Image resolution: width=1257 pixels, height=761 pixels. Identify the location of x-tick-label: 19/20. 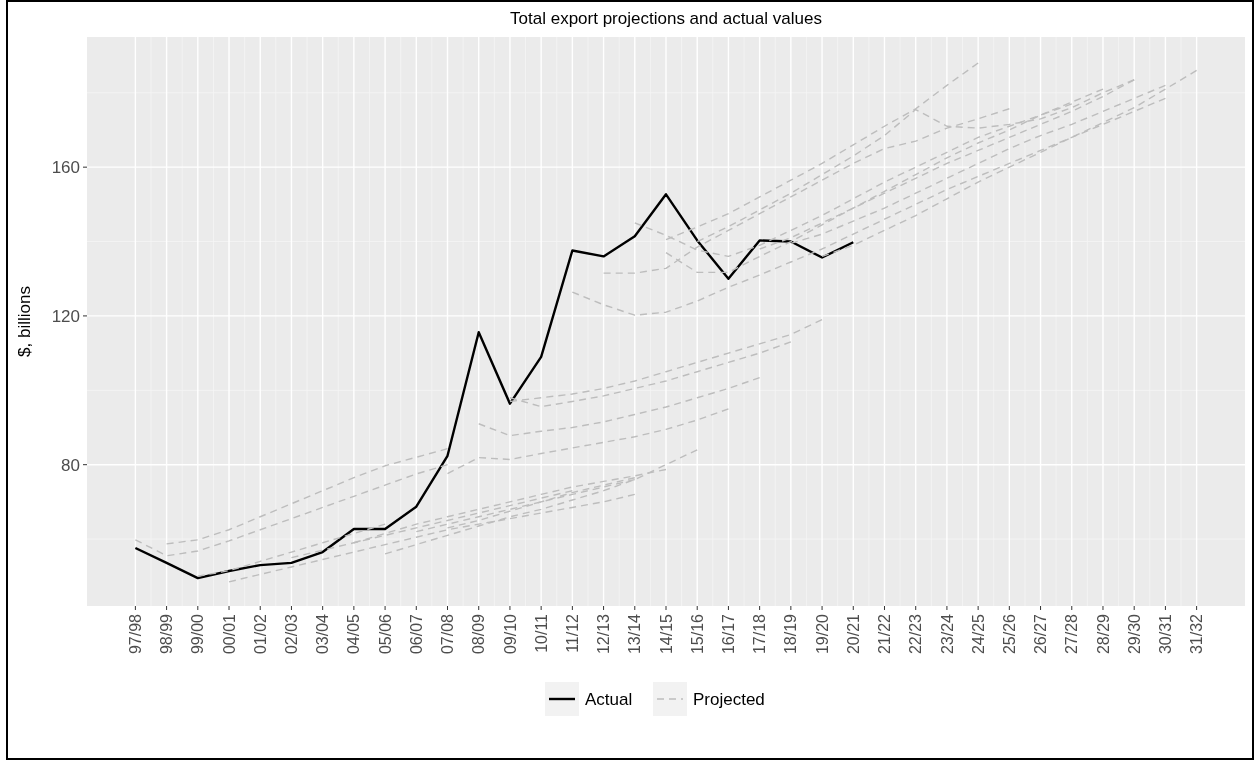
(822, 634).